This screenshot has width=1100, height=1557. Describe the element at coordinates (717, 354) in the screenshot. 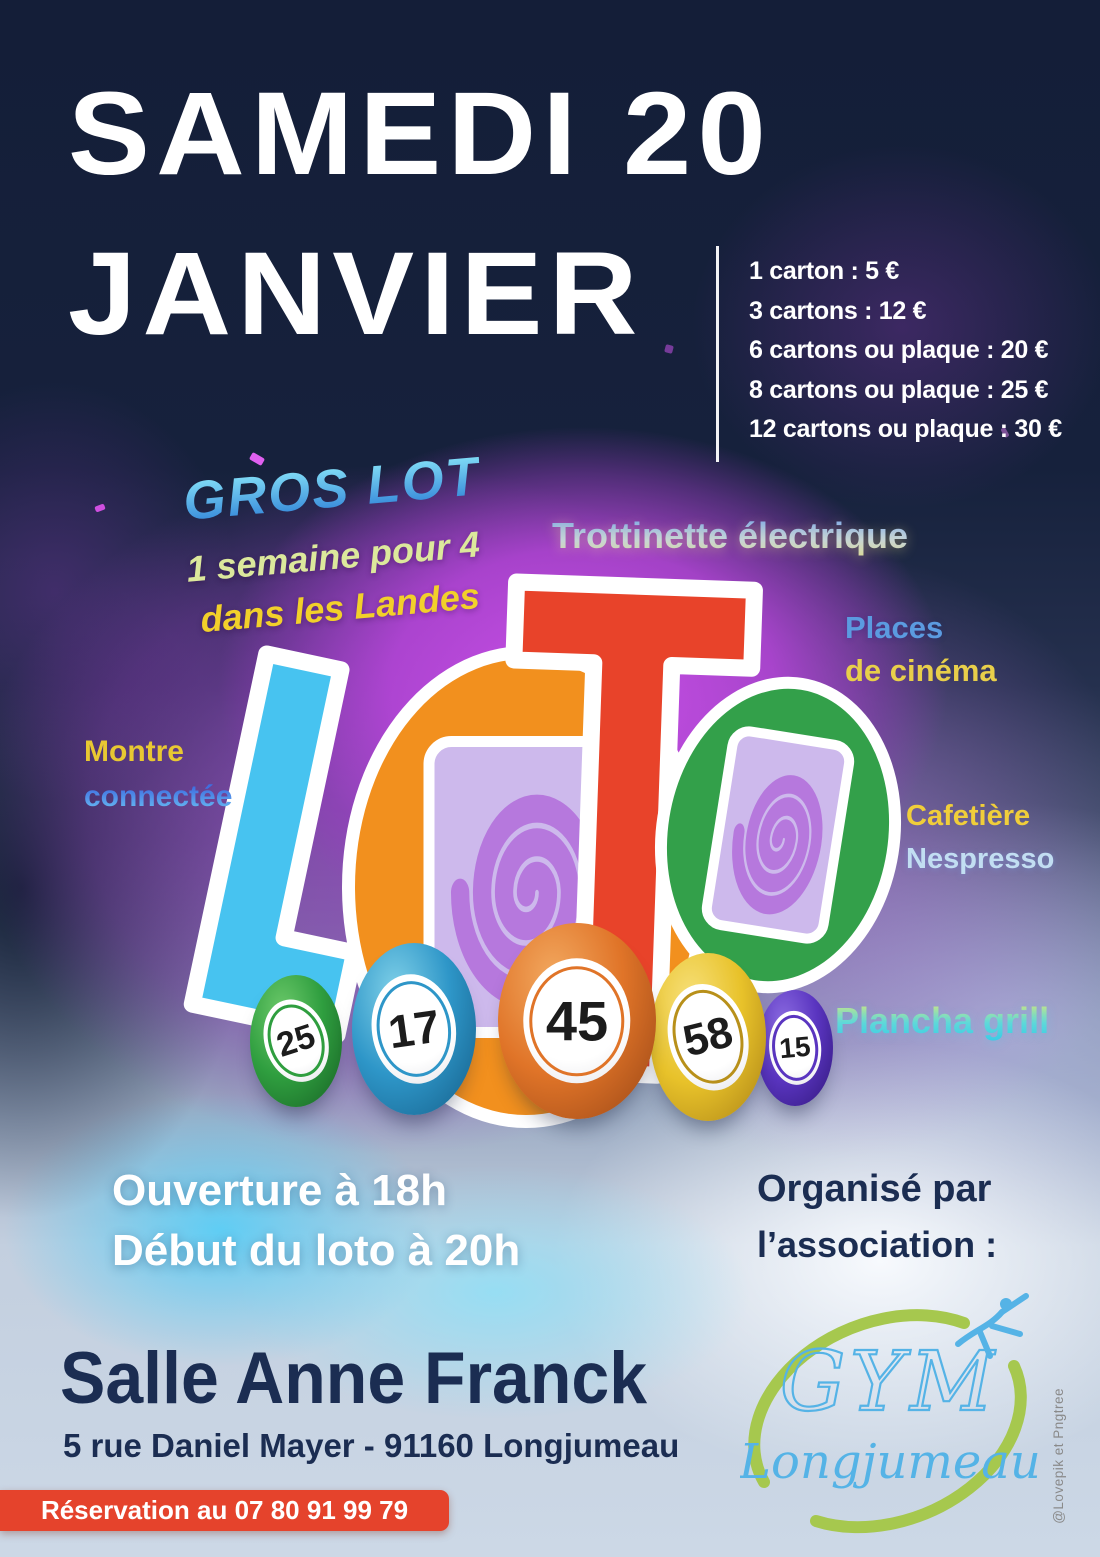

I see `price-list-divider` at that location.